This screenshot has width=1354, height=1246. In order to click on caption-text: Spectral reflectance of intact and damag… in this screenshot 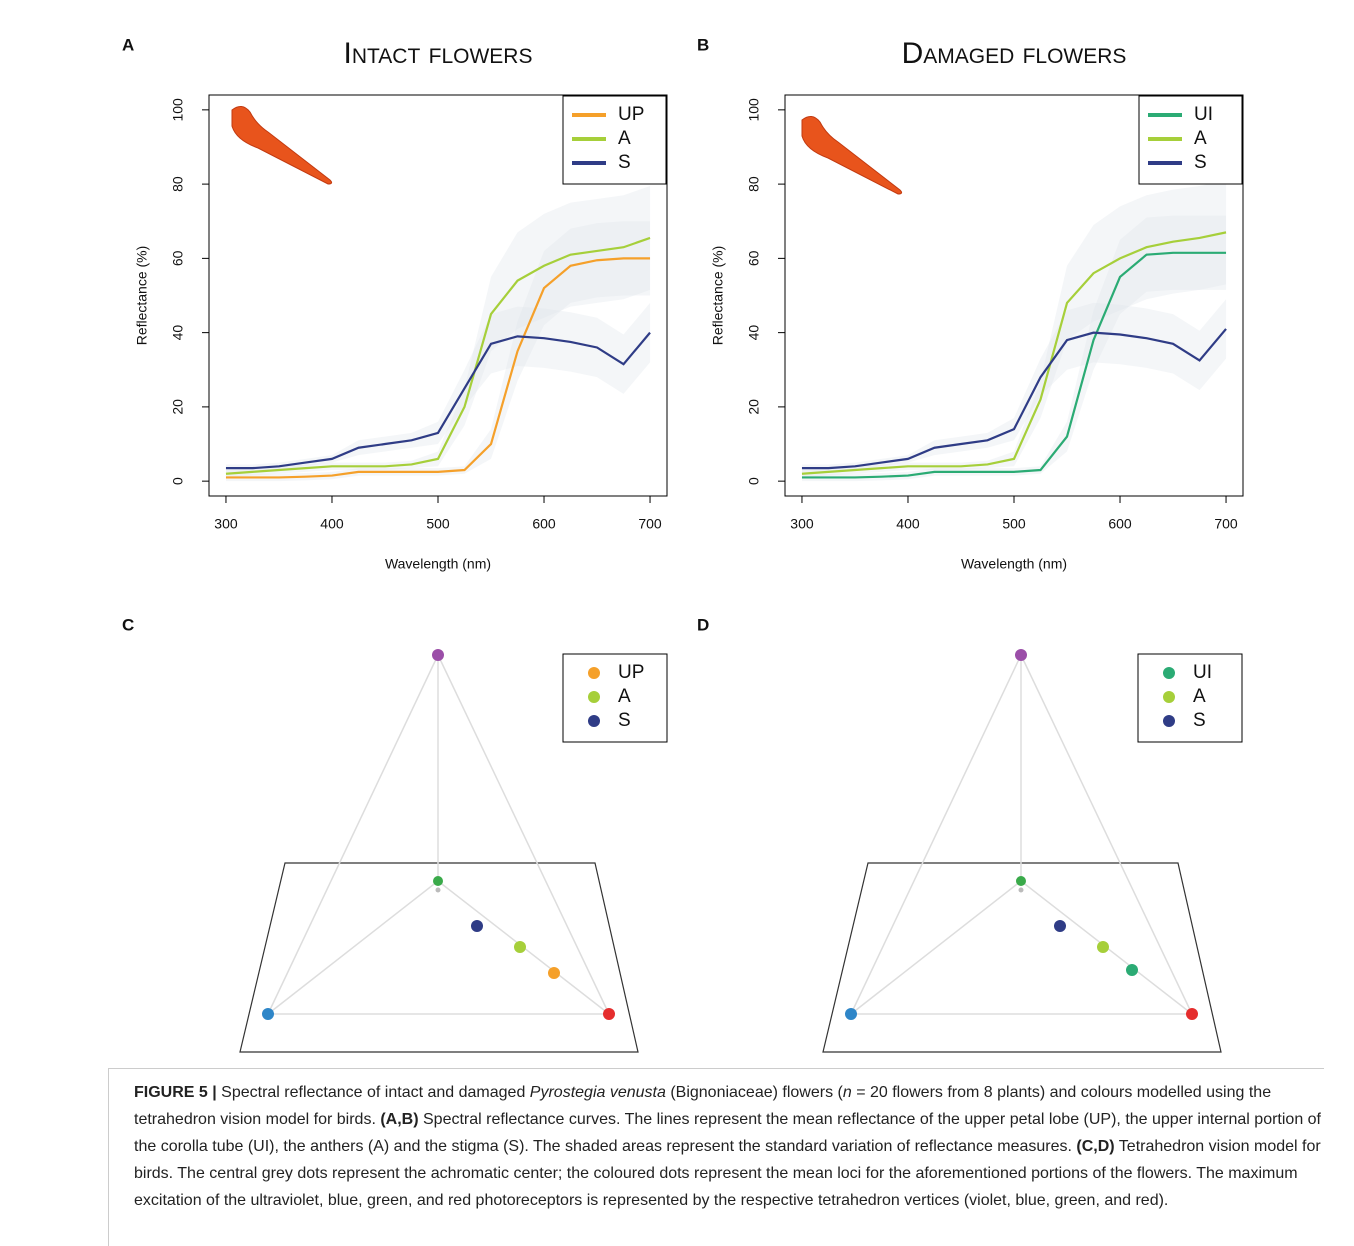, I will do `click(375, 1092)`.